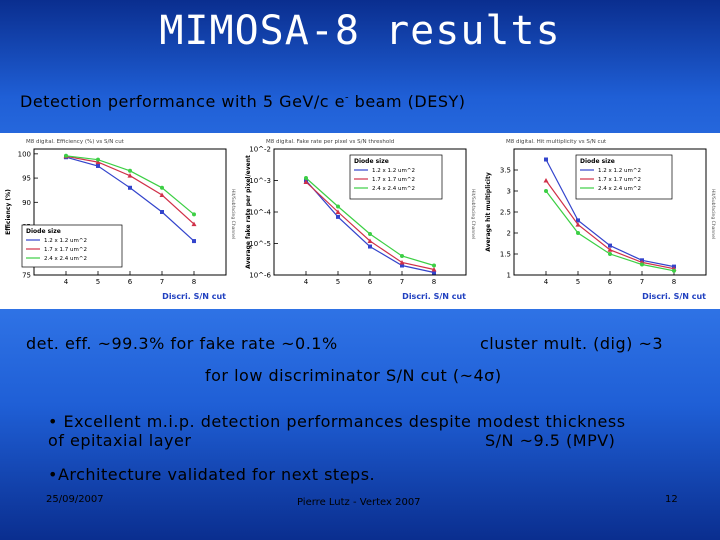  I want to click on y-tick-label: 75, so click(26, 276).